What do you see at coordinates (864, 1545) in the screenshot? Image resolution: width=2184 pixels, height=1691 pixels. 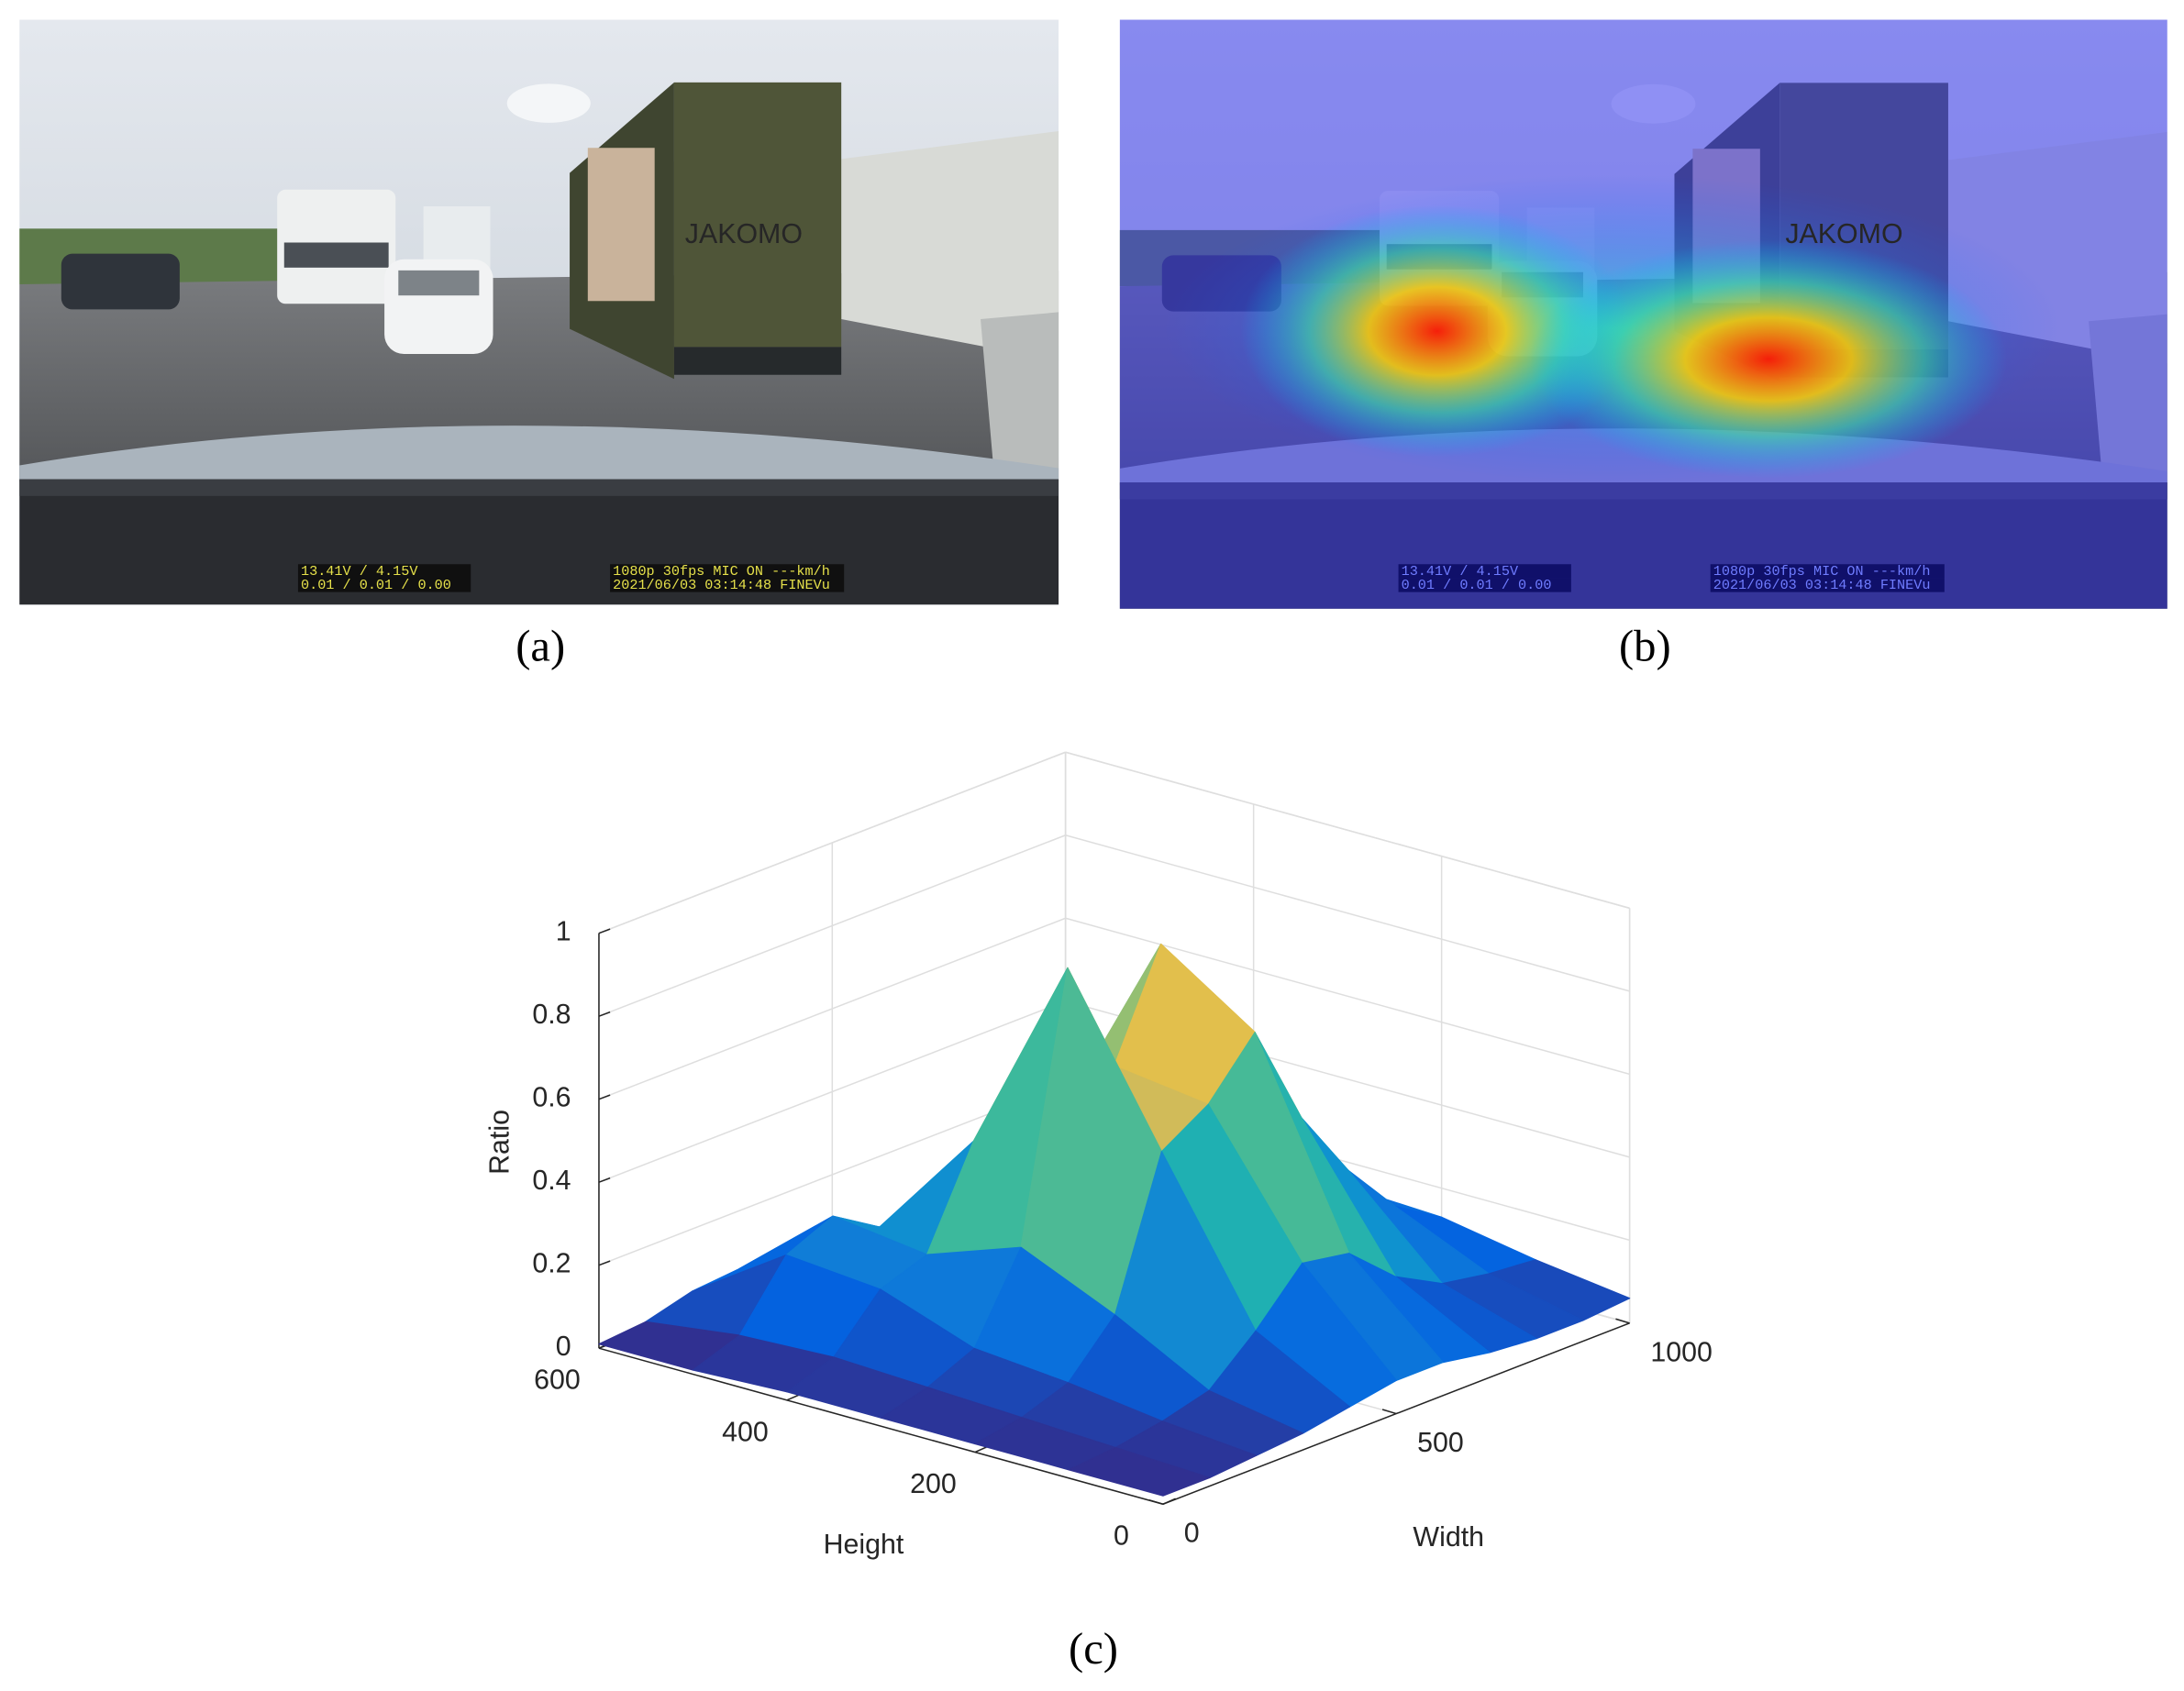 I see `y-axis-label: Height` at bounding box center [864, 1545].